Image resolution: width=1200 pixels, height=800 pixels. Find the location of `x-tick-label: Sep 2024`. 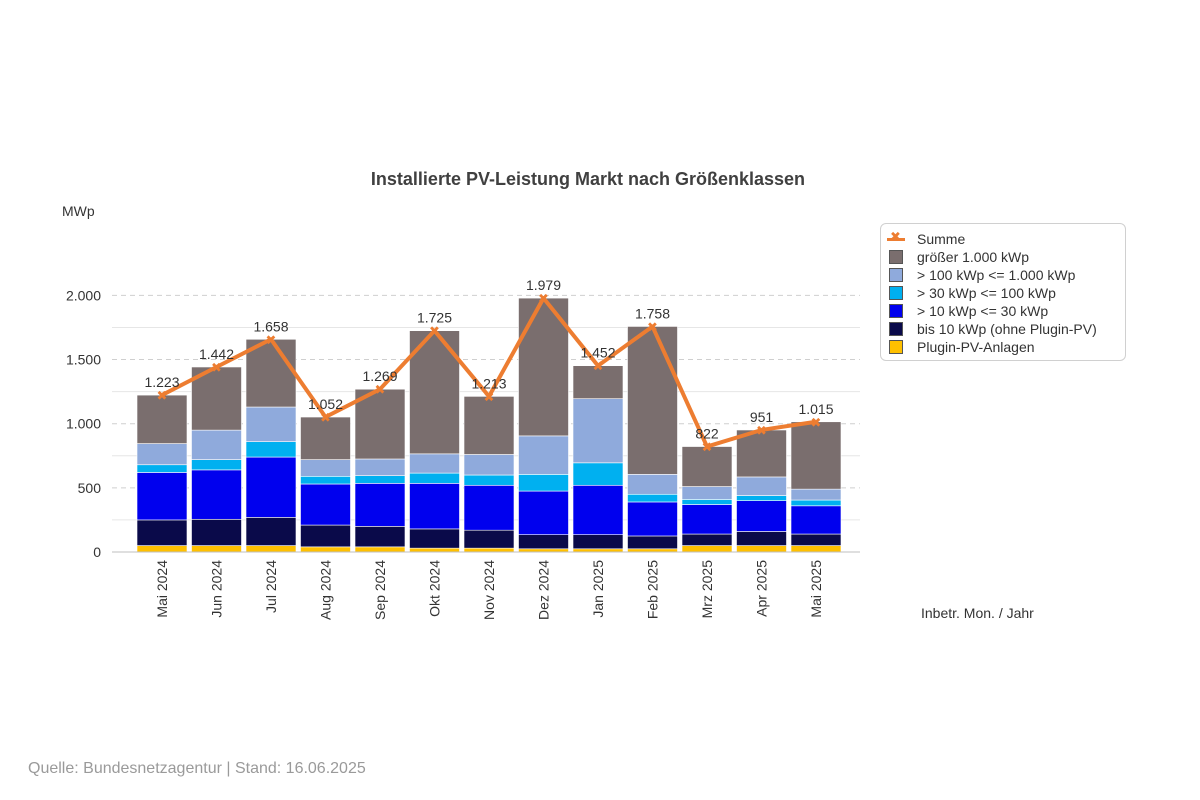

x-tick-label: Sep 2024 is located at coordinates (380, 590).